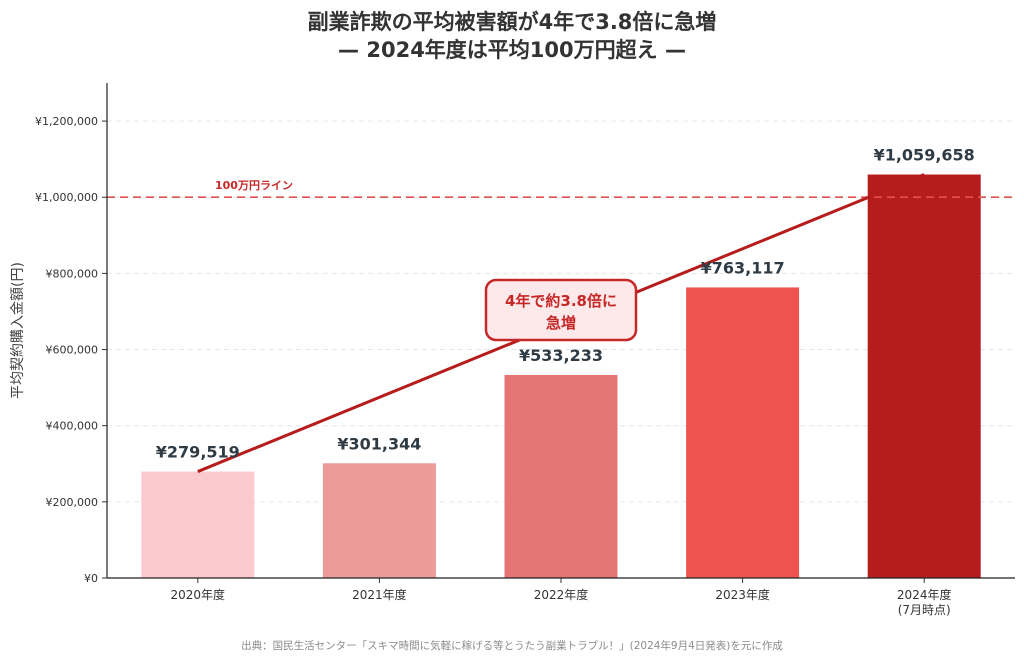 The width and height of the screenshot is (1024, 662). I want to click on y-tick-label: ¥1,200,000, so click(66, 121).